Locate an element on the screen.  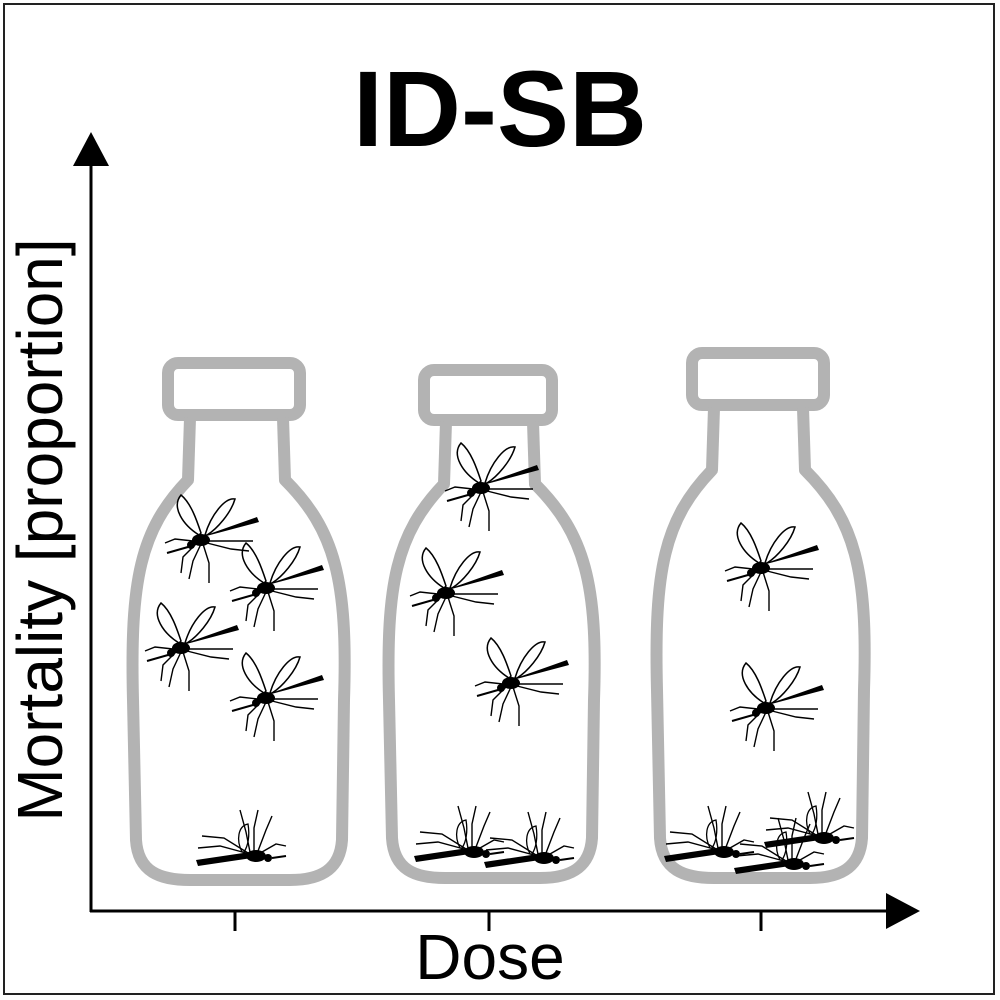
y-axis-arrow-icon is located at coordinates (91, 149).